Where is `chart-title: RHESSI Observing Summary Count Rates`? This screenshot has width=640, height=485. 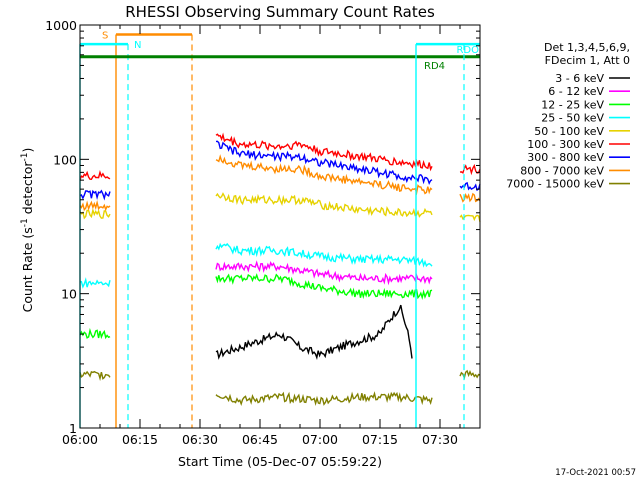
chart-title: RHESSI Observing Summary Count Rates is located at coordinates (280, 12).